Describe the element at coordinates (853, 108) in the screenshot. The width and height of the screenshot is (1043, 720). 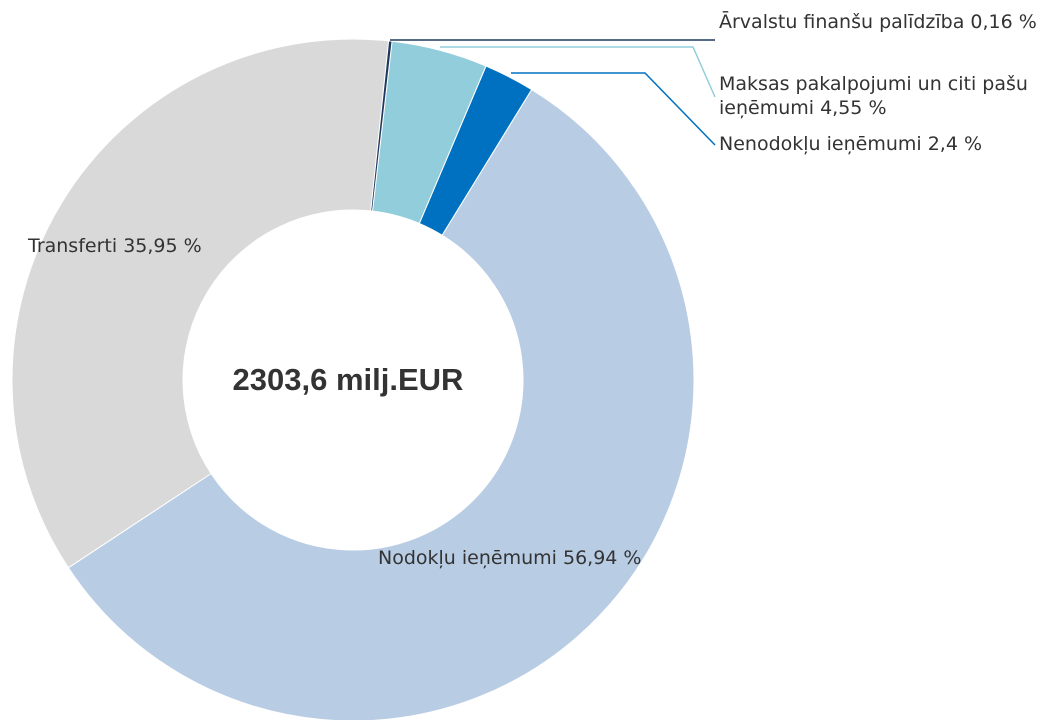
I see `value-label: 4,55 %` at that location.